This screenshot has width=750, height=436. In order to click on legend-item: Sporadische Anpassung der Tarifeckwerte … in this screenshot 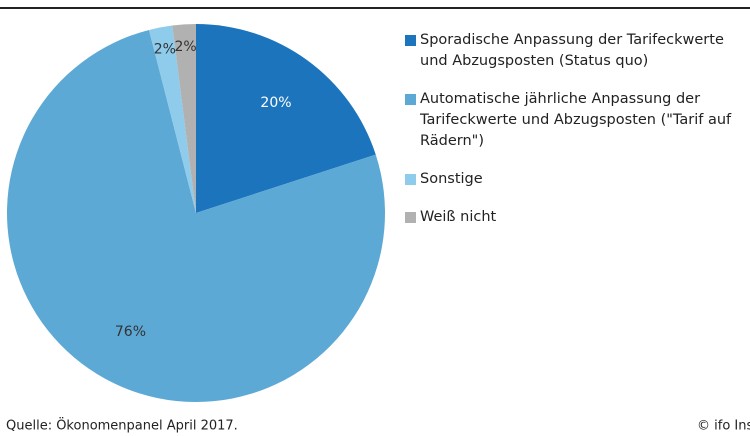, I will do `click(572, 51)`.